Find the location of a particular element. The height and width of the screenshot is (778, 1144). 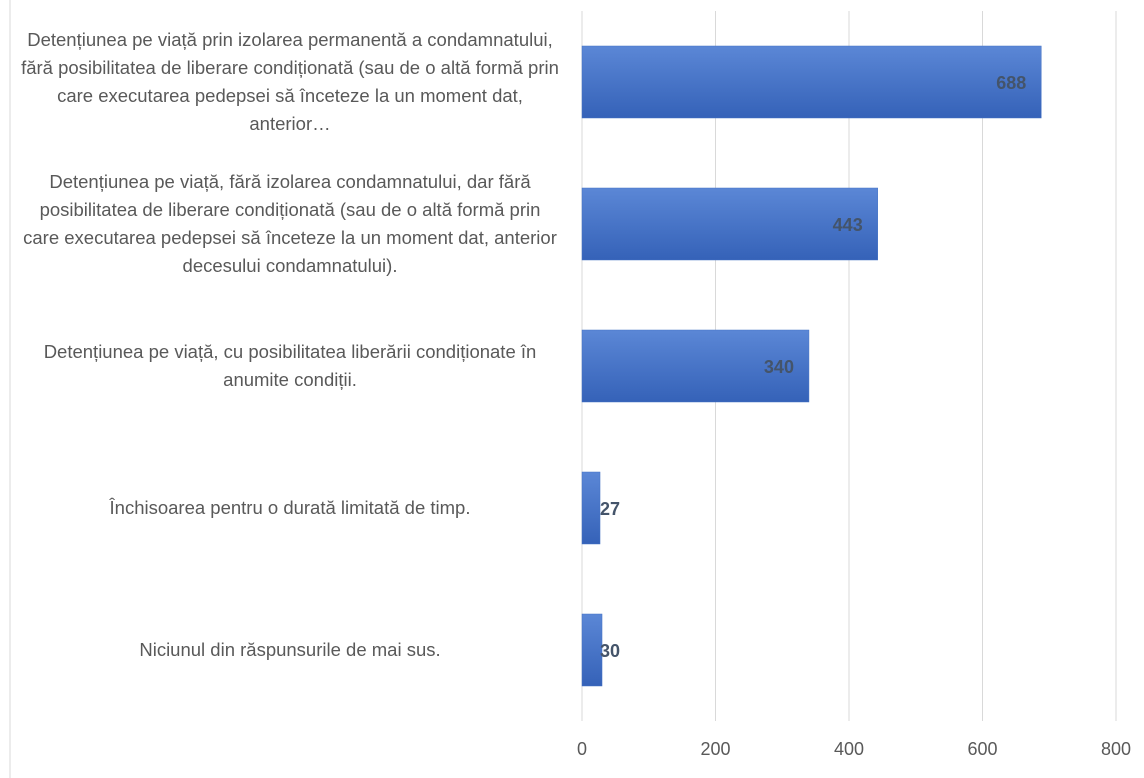

data-label: 688 is located at coordinates (1011, 83).